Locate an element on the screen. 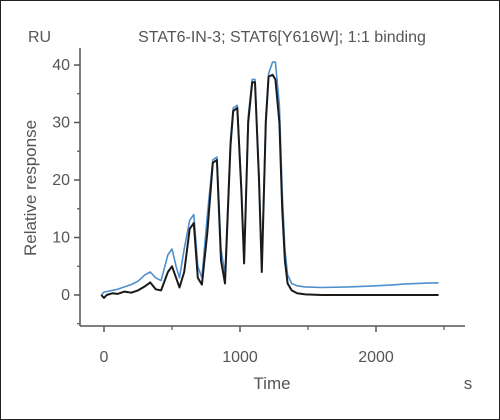  x-tick-label: 0 is located at coordinates (104, 357).